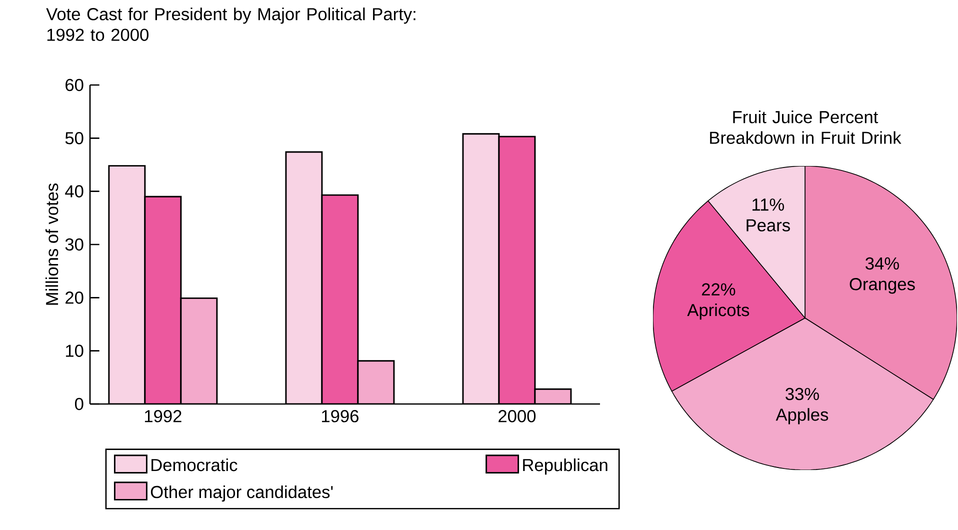 Image resolution: width=958 pixels, height=530 pixels. What do you see at coordinates (79, 404) in the screenshot?
I see `y-tick-label: 0` at bounding box center [79, 404].